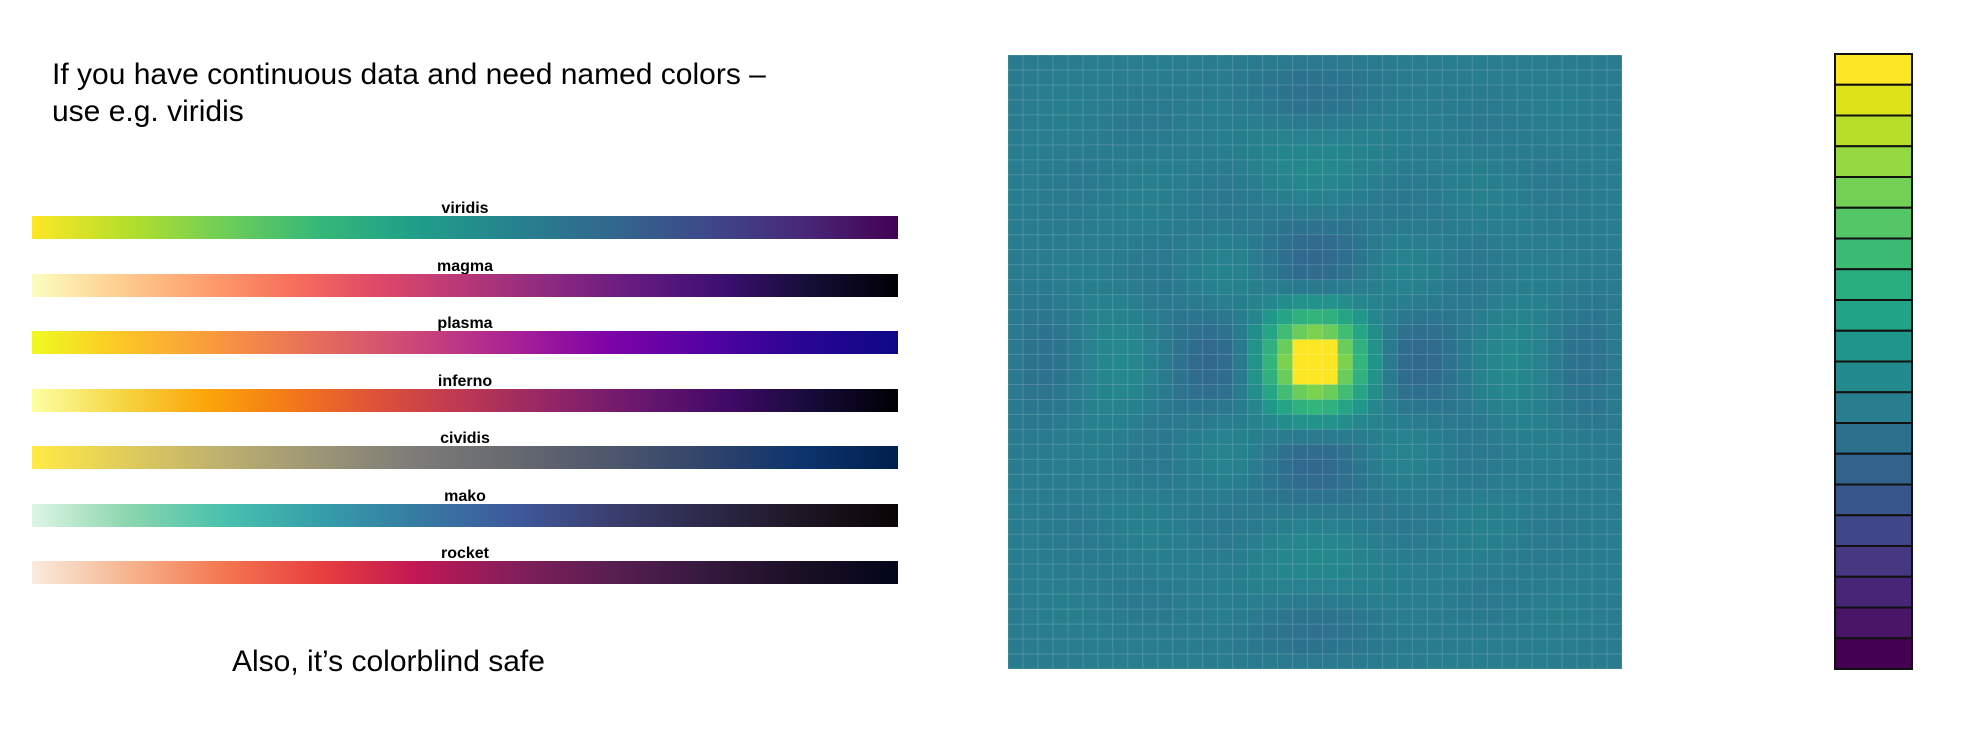 The width and height of the screenshot is (1962, 748). What do you see at coordinates (1873, 69) in the screenshot?
I see `legend-swatch` at bounding box center [1873, 69].